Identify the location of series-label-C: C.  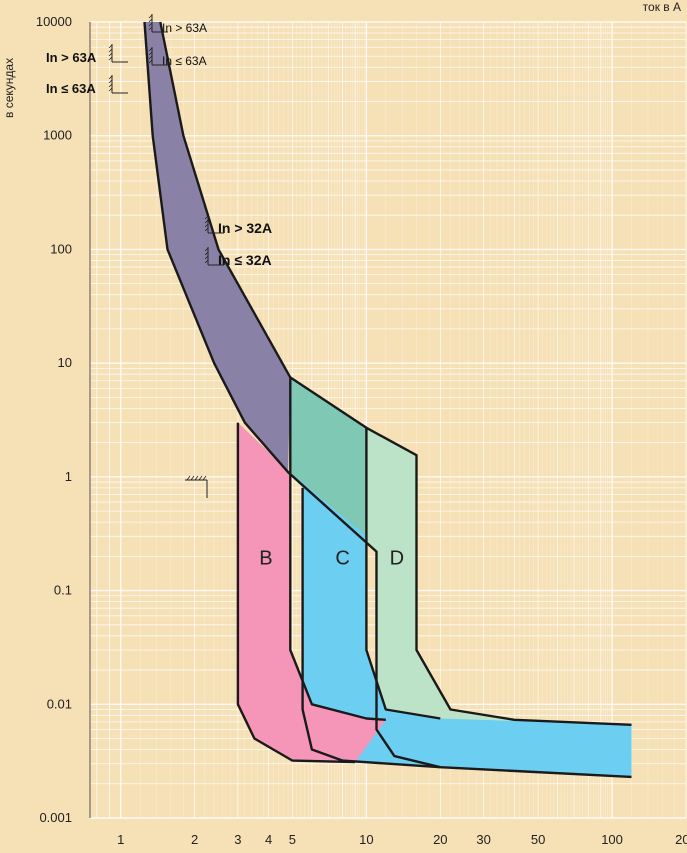
(342, 558).